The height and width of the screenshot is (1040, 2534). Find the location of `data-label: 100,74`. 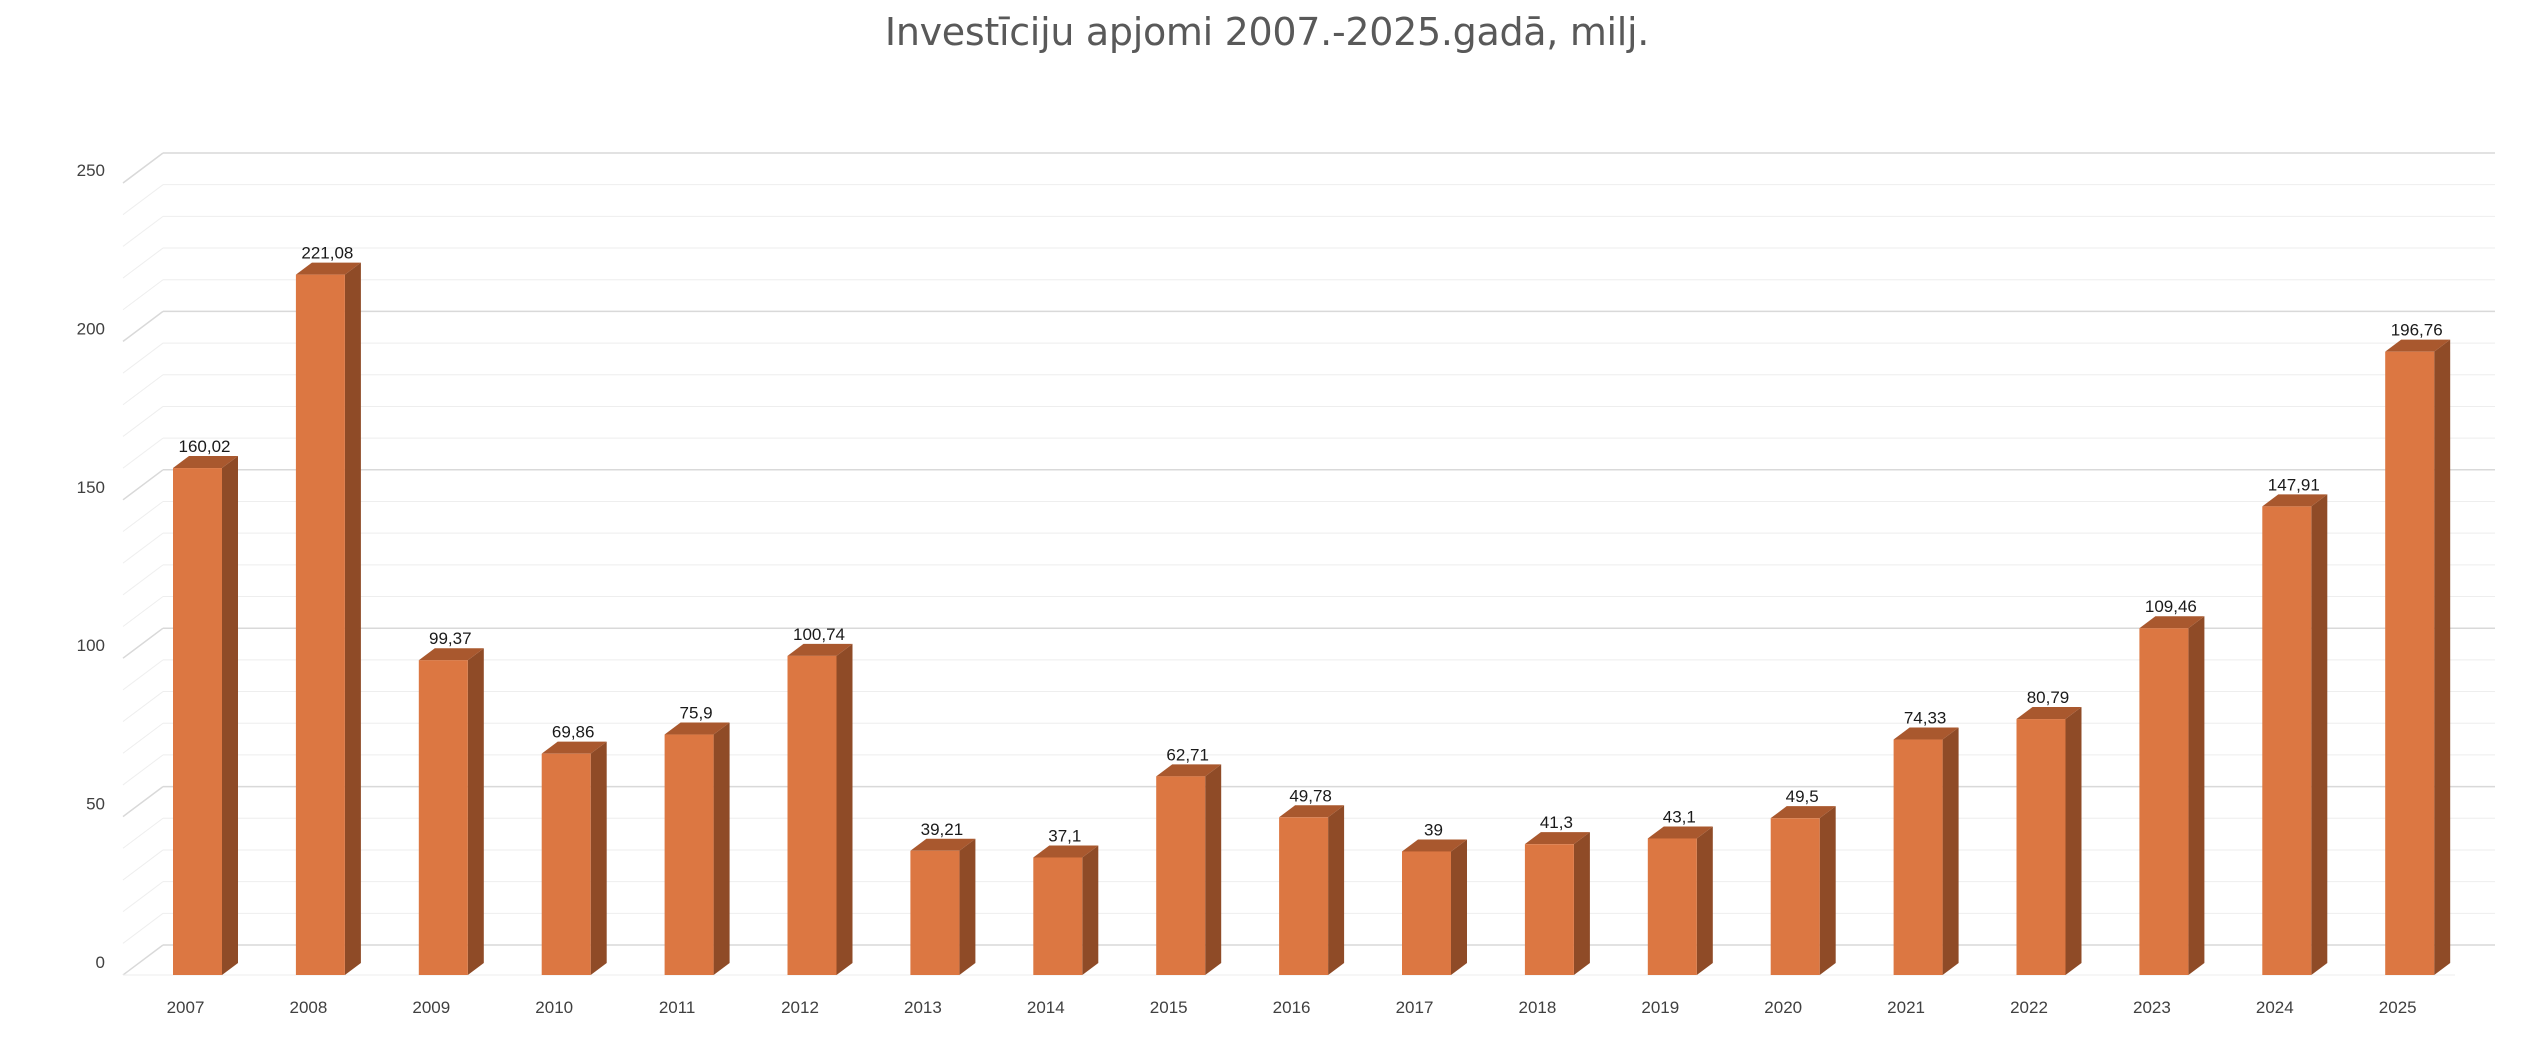

data-label: 100,74 is located at coordinates (819, 634).